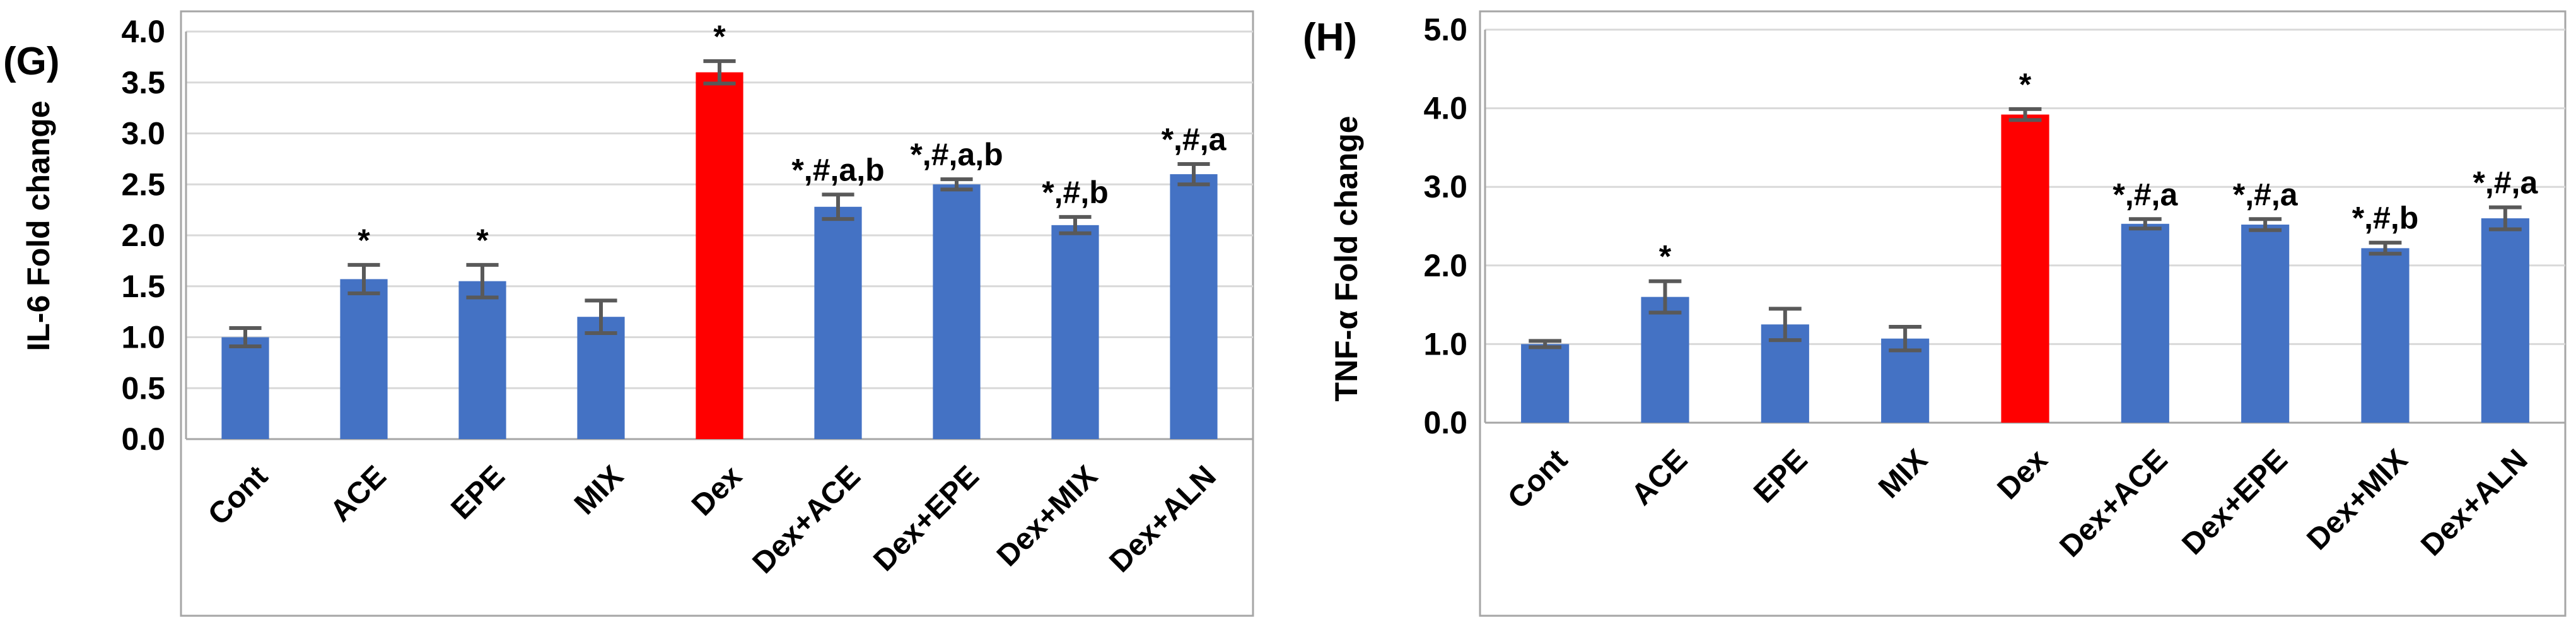  What do you see at coordinates (143, 286) in the screenshot?
I see `y-tick-label: 1.5` at bounding box center [143, 286].